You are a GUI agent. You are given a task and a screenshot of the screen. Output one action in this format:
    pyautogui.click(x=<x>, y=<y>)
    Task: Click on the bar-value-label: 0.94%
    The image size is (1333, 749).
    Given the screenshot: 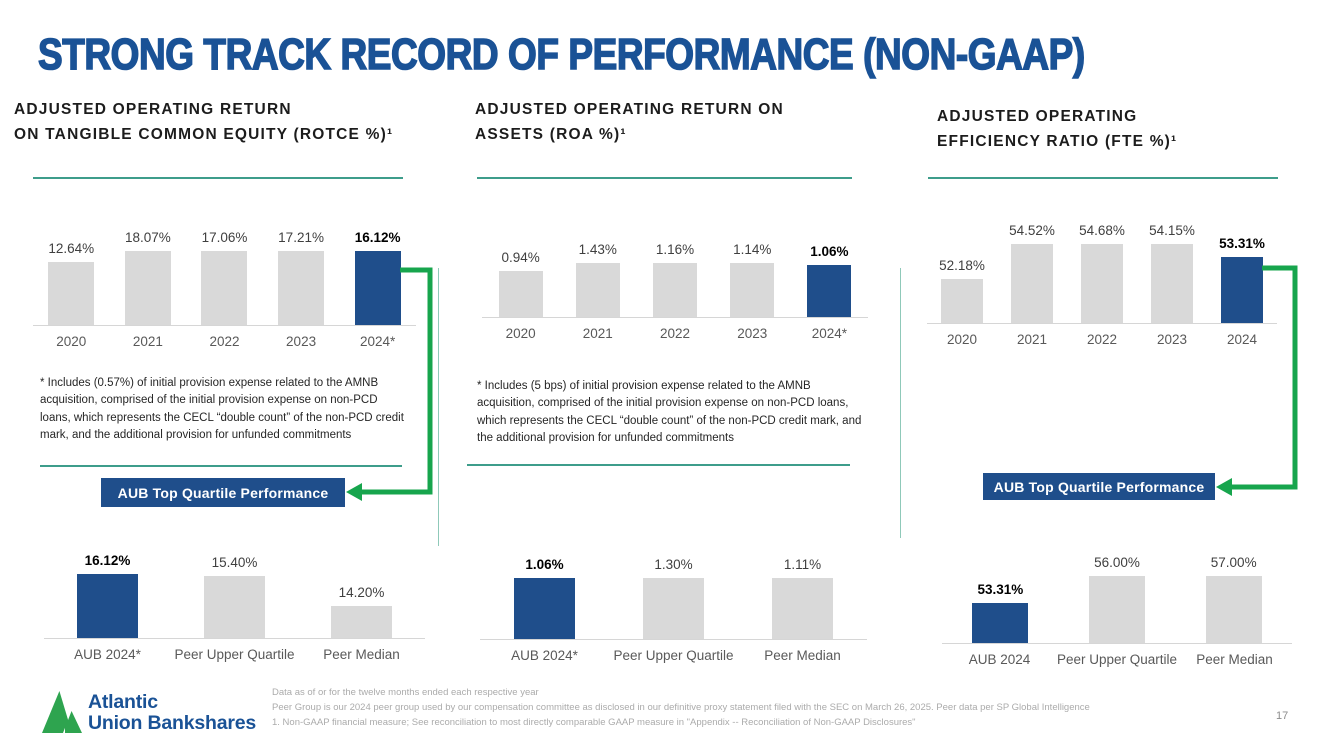 What is the action you would take?
    pyautogui.click(x=520, y=257)
    